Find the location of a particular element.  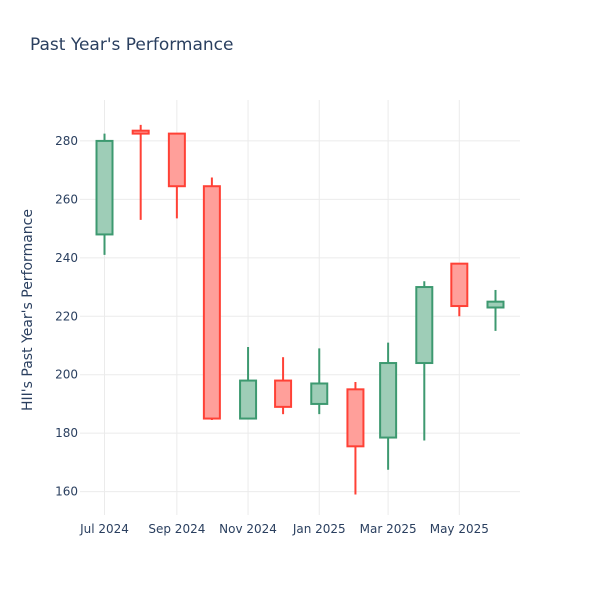

chart-title: Past Year's Performance is located at coordinates (132, 45).